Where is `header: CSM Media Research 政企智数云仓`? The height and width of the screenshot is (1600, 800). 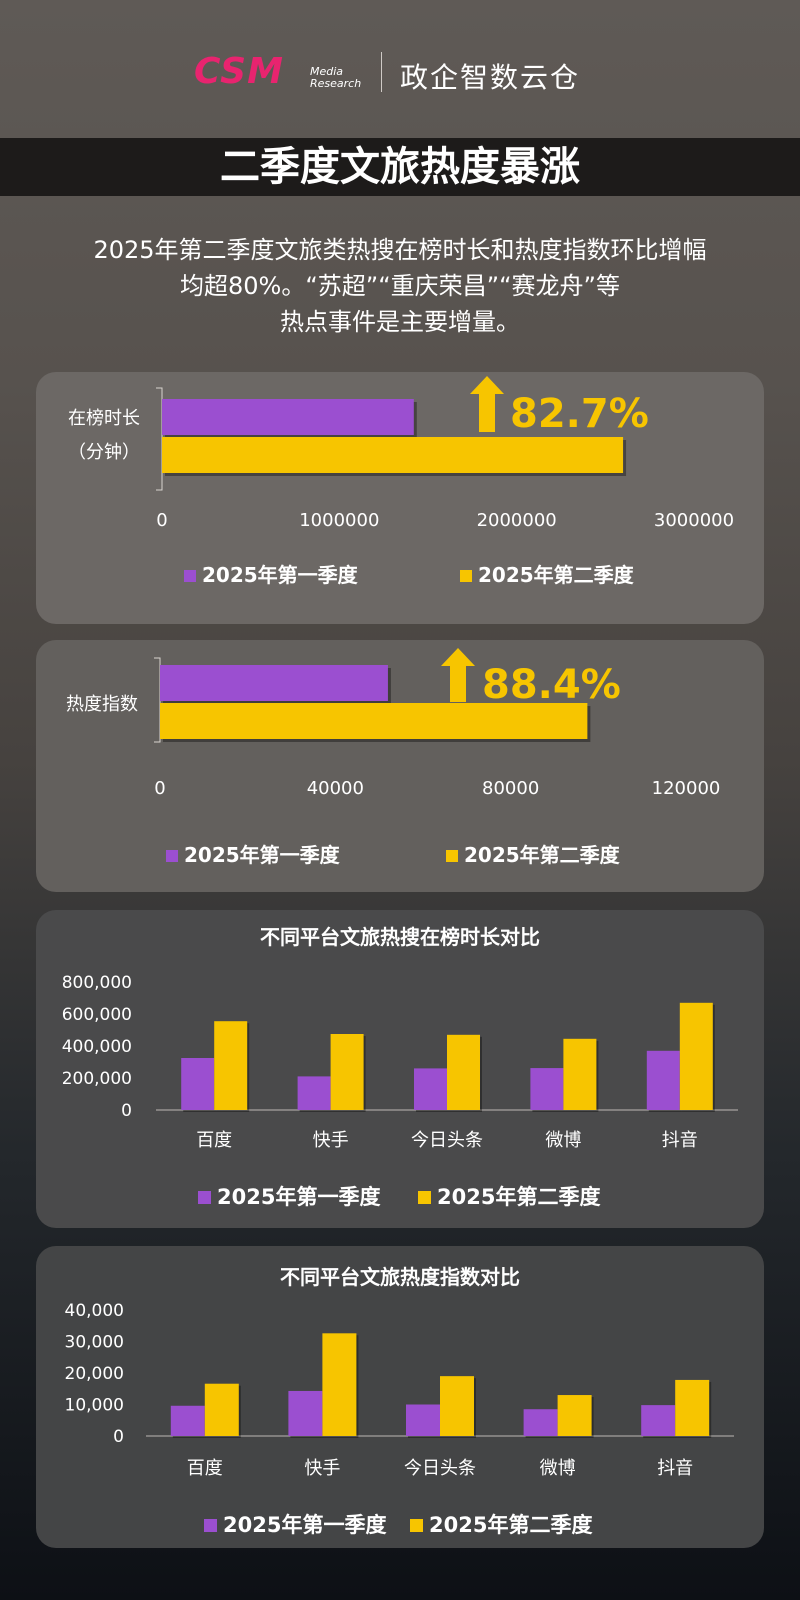 header: CSM Media Research 政企智数云仓 is located at coordinates (400, 65).